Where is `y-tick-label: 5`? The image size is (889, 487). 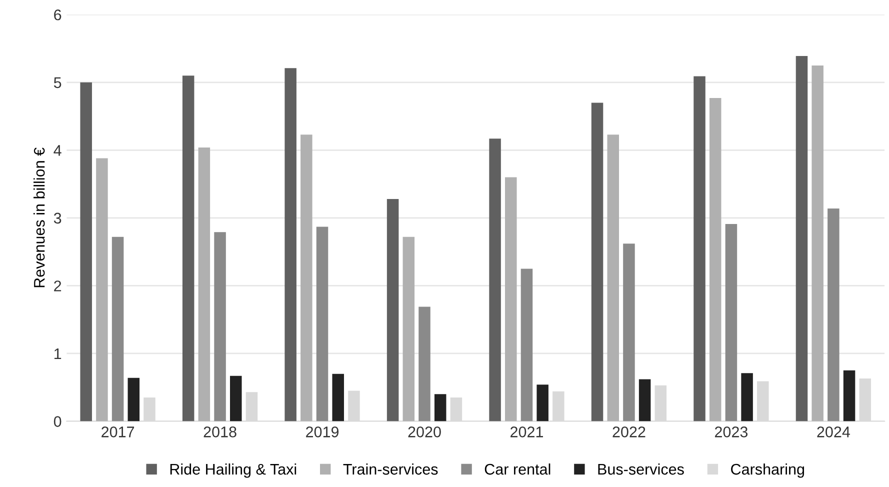
y-tick-label: 5 is located at coordinates (58, 82).